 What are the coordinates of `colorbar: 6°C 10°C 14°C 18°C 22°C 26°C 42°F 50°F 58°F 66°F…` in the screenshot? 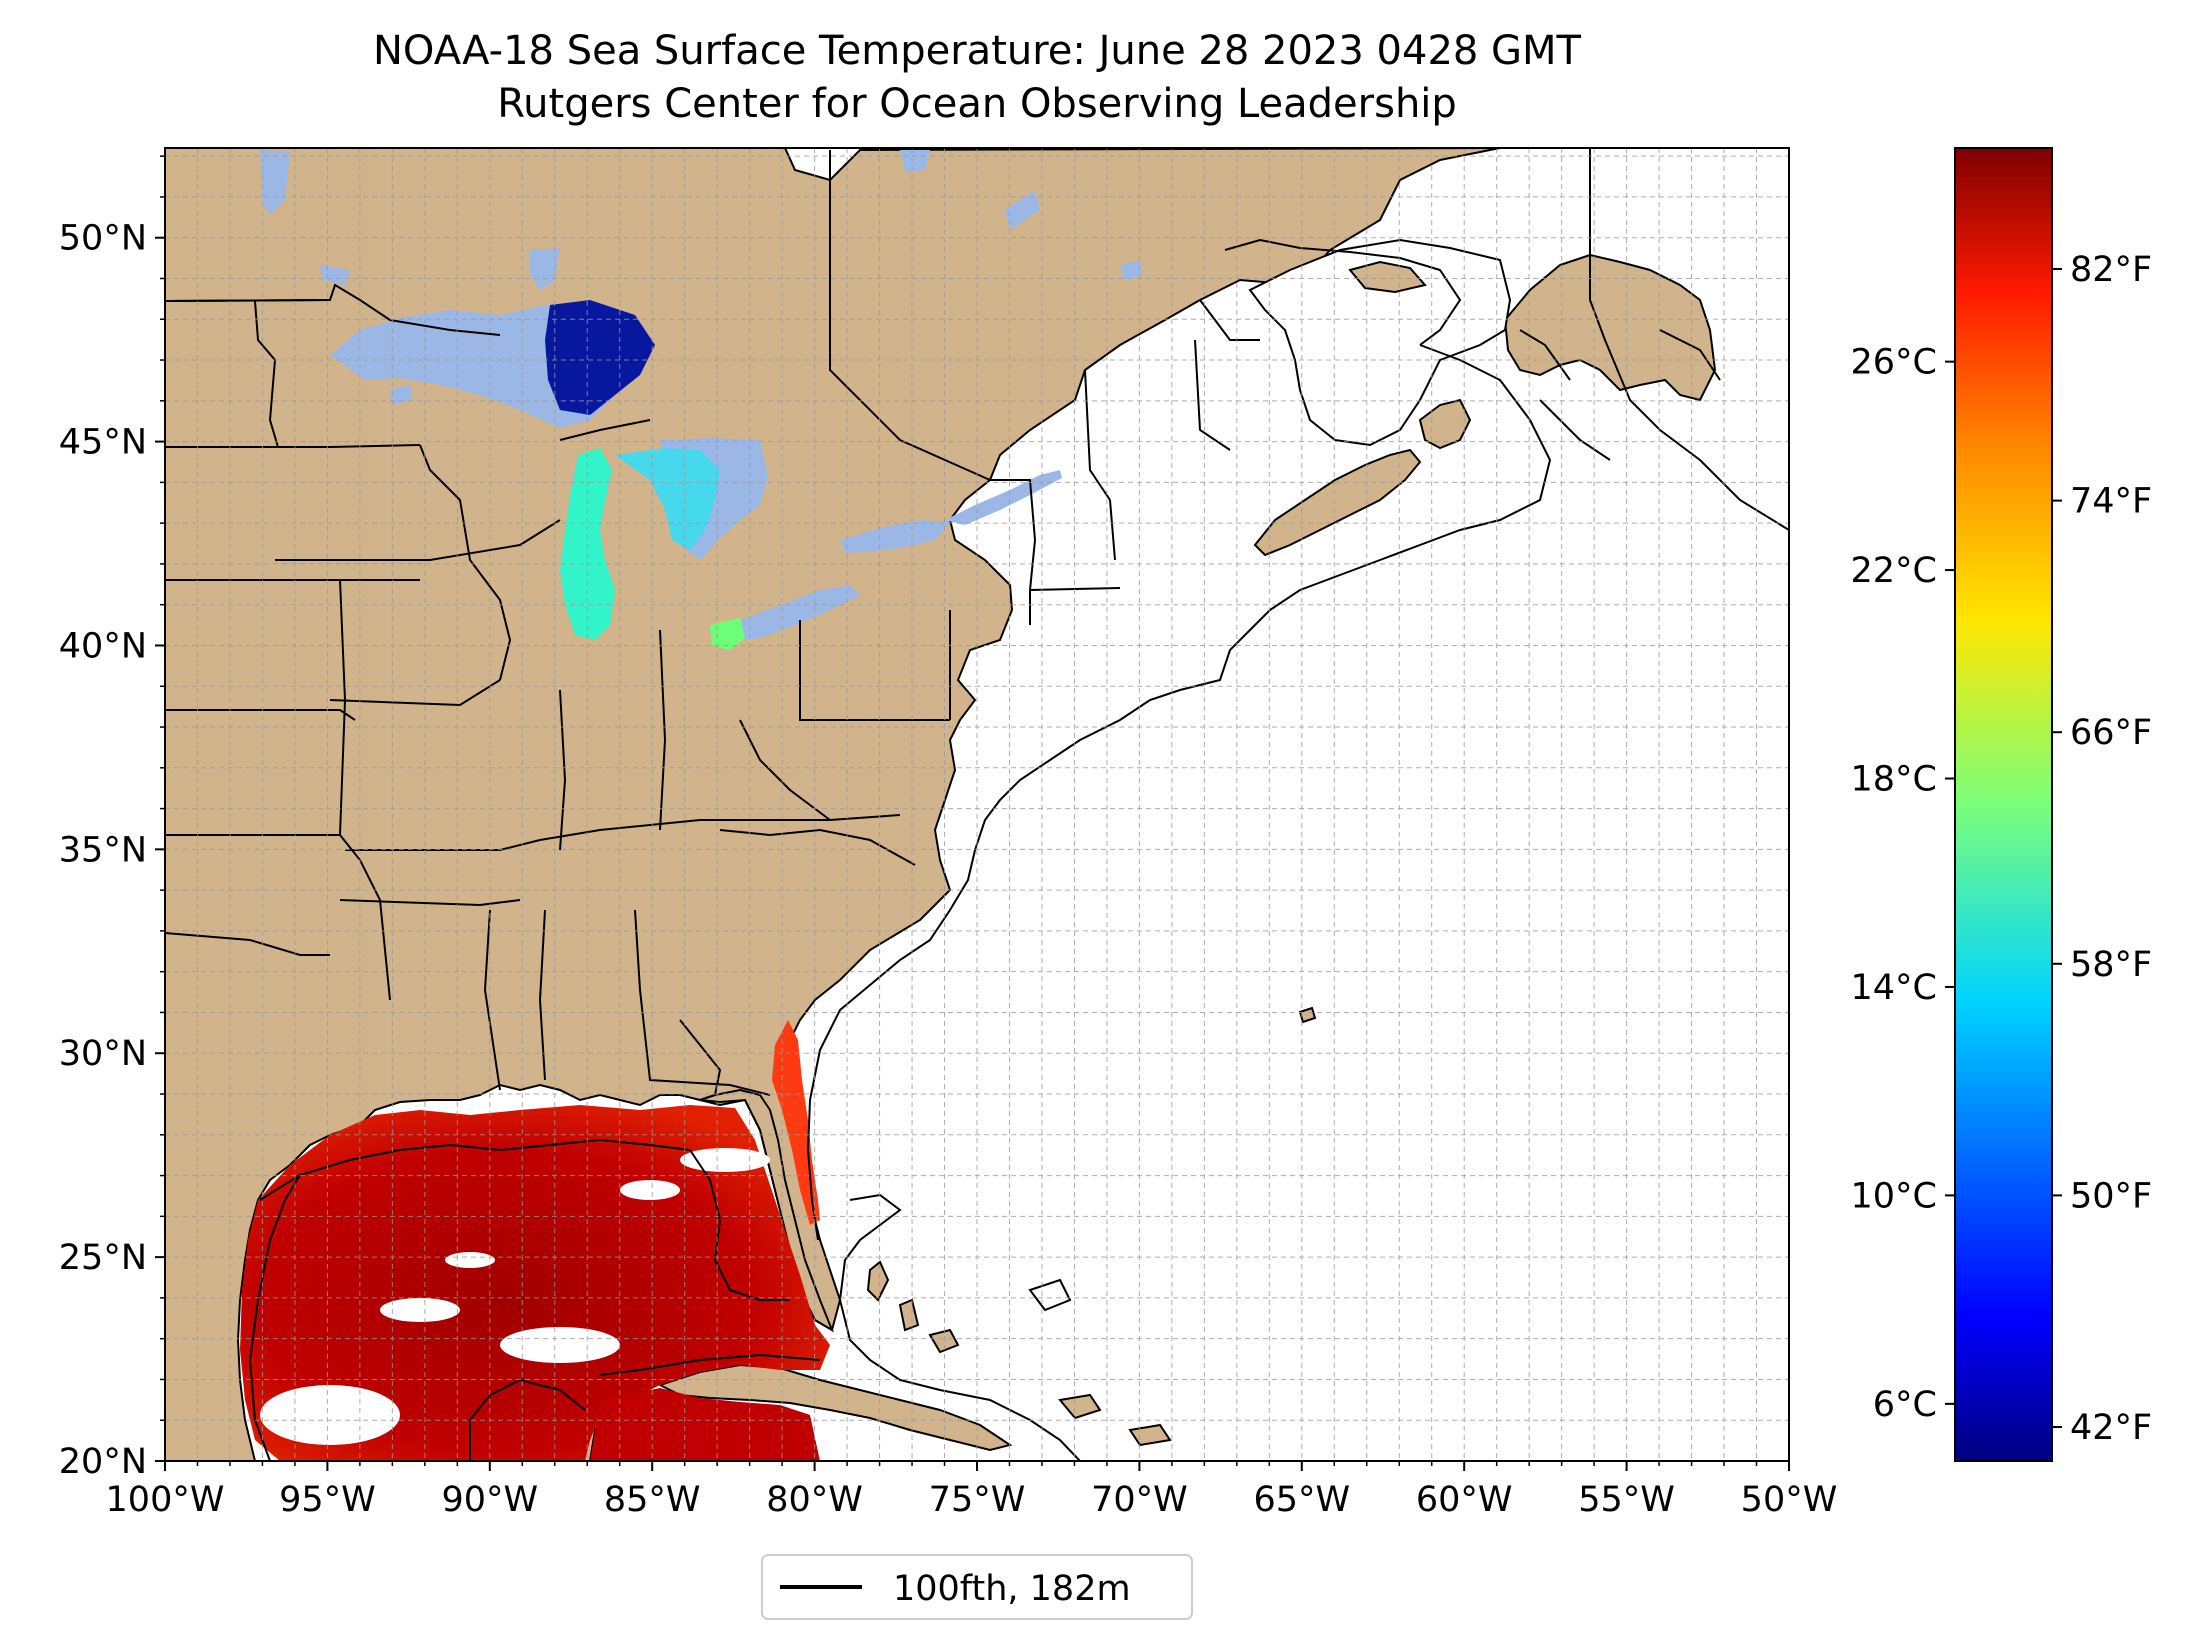 It's located at (2001, 804).